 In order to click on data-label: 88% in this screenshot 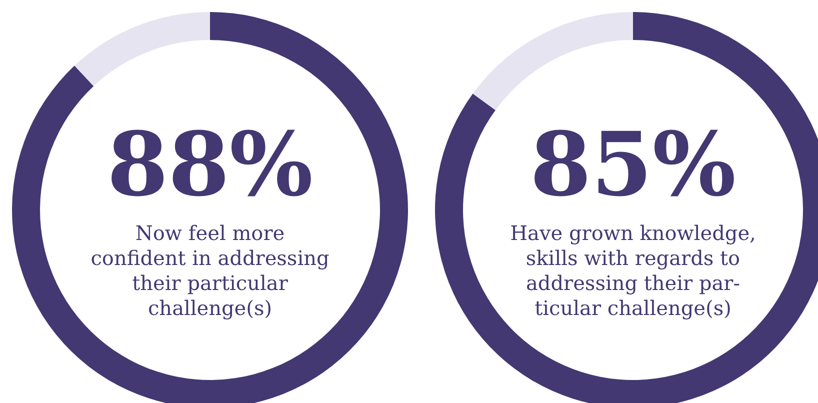, I will do `click(210, 164)`.